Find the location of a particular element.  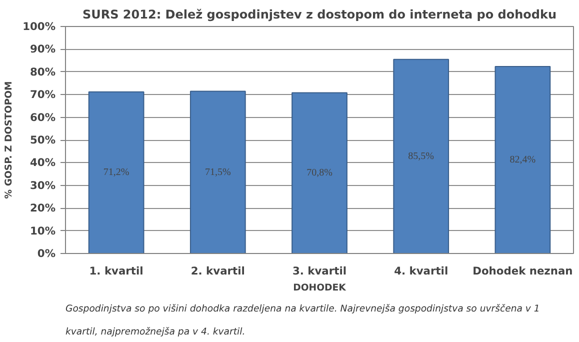

data-label: 70,8% is located at coordinates (319, 173).